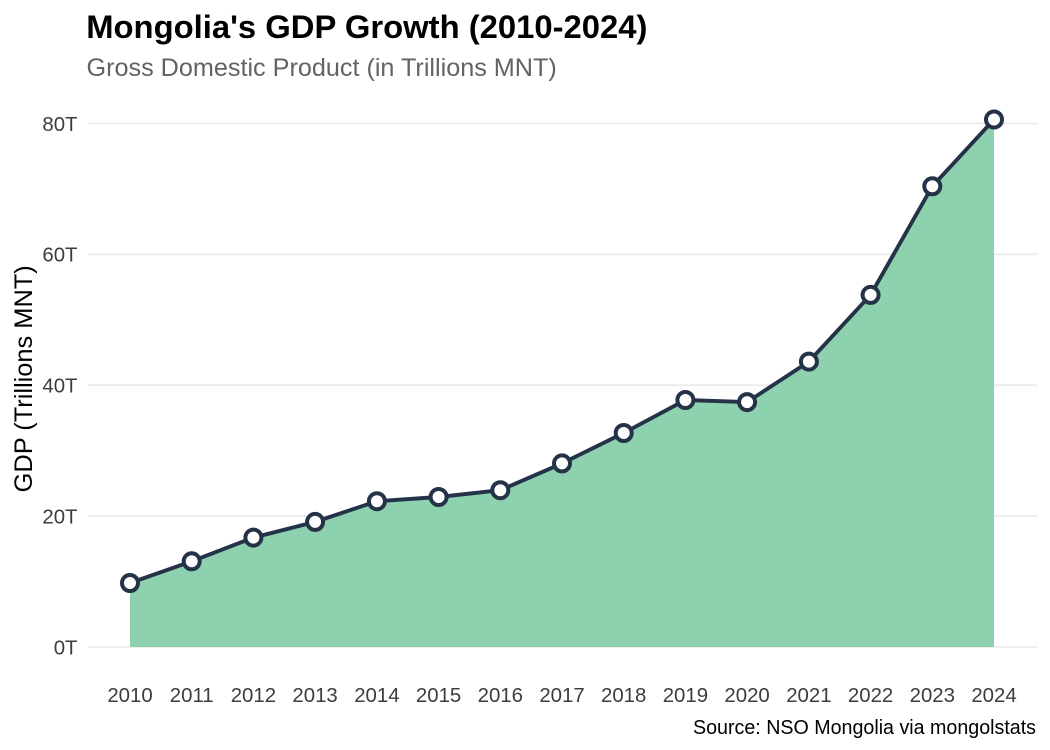 The width and height of the screenshot is (1050, 750). I want to click on svg-text: 2022, so click(870, 696).